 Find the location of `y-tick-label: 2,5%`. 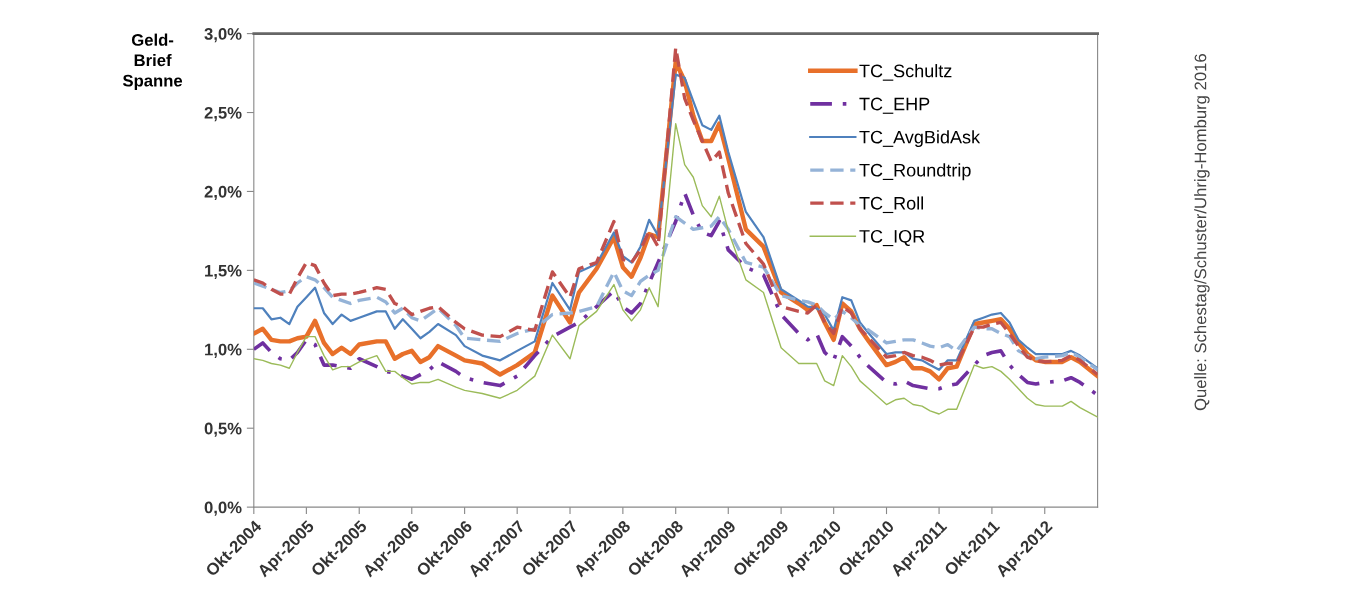

y-tick-label: 2,5% is located at coordinates (223, 114).